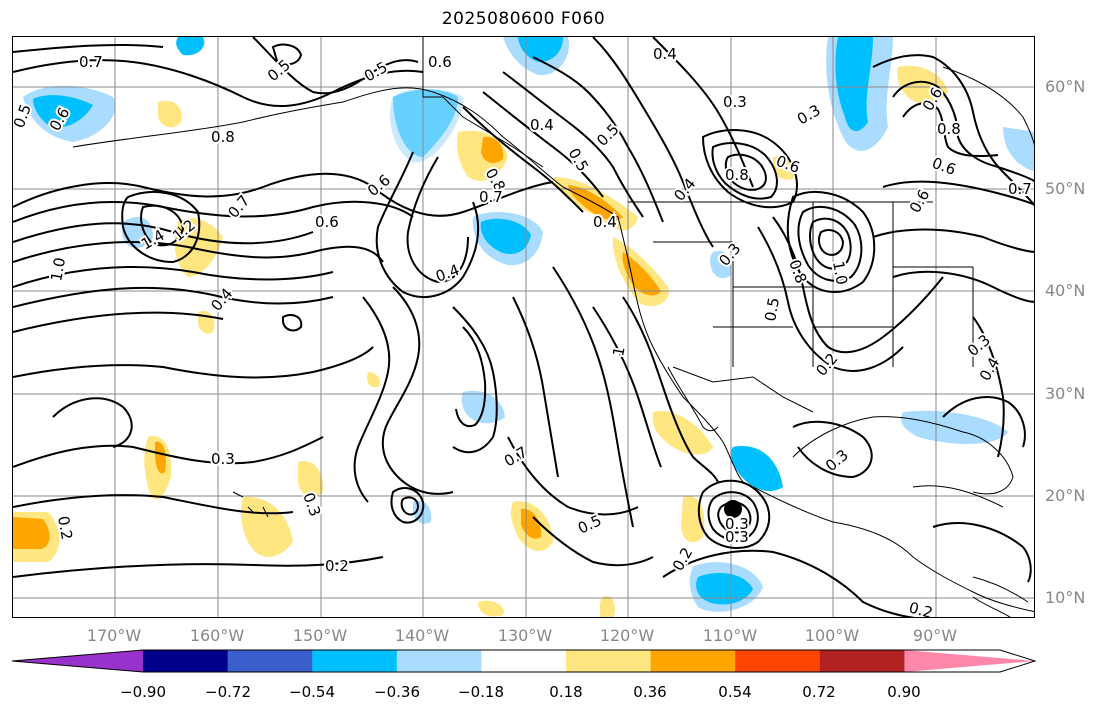 The width and height of the screenshot is (1105, 712). Describe the element at coordinates (618, 351) in the screenshot. I see `contour-label: 1` at that location.